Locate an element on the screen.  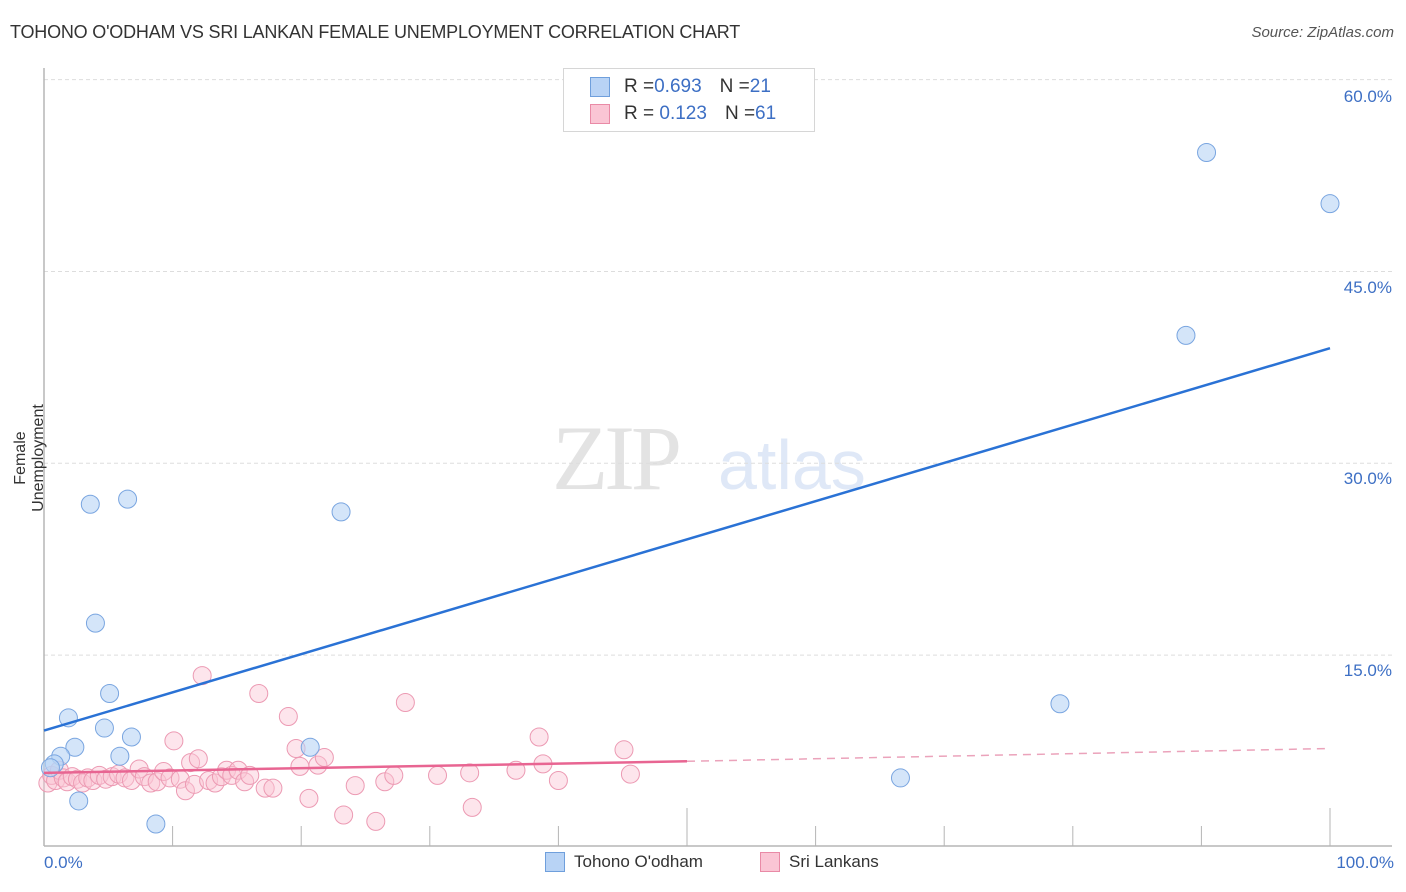
x-tick-0: 0.0% is located at coordinates (63, 862).